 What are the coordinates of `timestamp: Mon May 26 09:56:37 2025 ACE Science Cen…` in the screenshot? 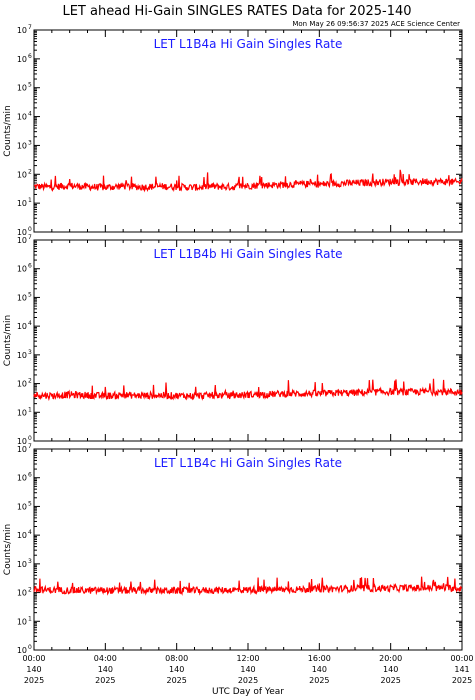 It's located at (376, 24).